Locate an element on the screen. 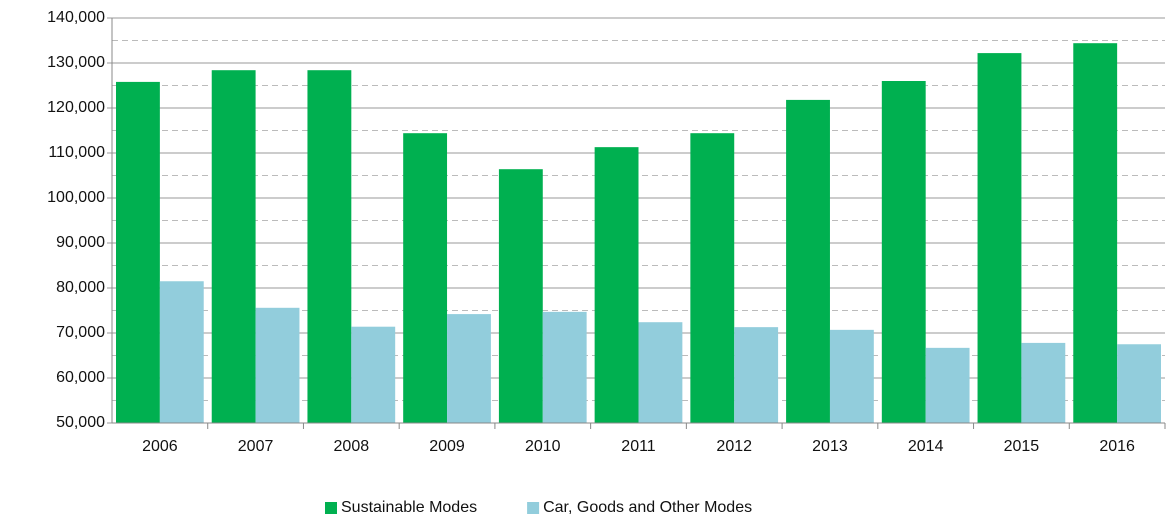 The image size is (1167, 527). x-tick-label: 2015 is located at coordinates (1022, 446).